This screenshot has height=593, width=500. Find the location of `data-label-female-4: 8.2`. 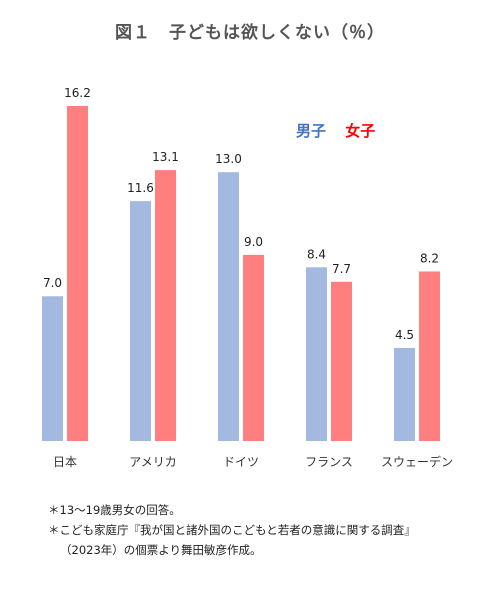

data-label-female-4: 8.2 is located at coordinates (429, 258).